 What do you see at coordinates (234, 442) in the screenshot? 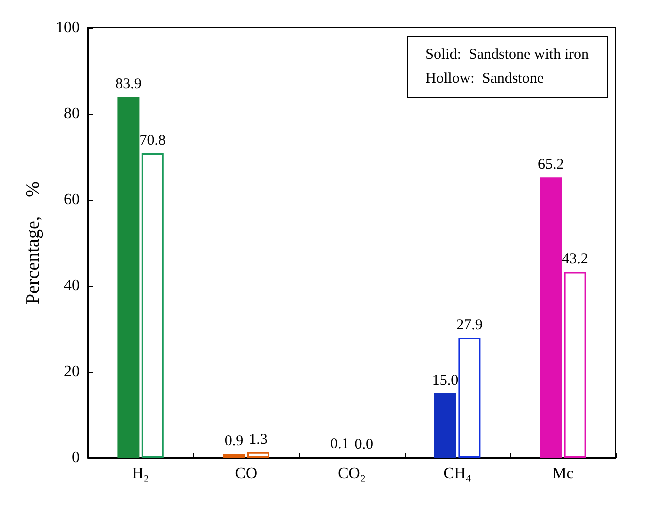
I see `data-label: 0.9` at bounding box center [234, 442].